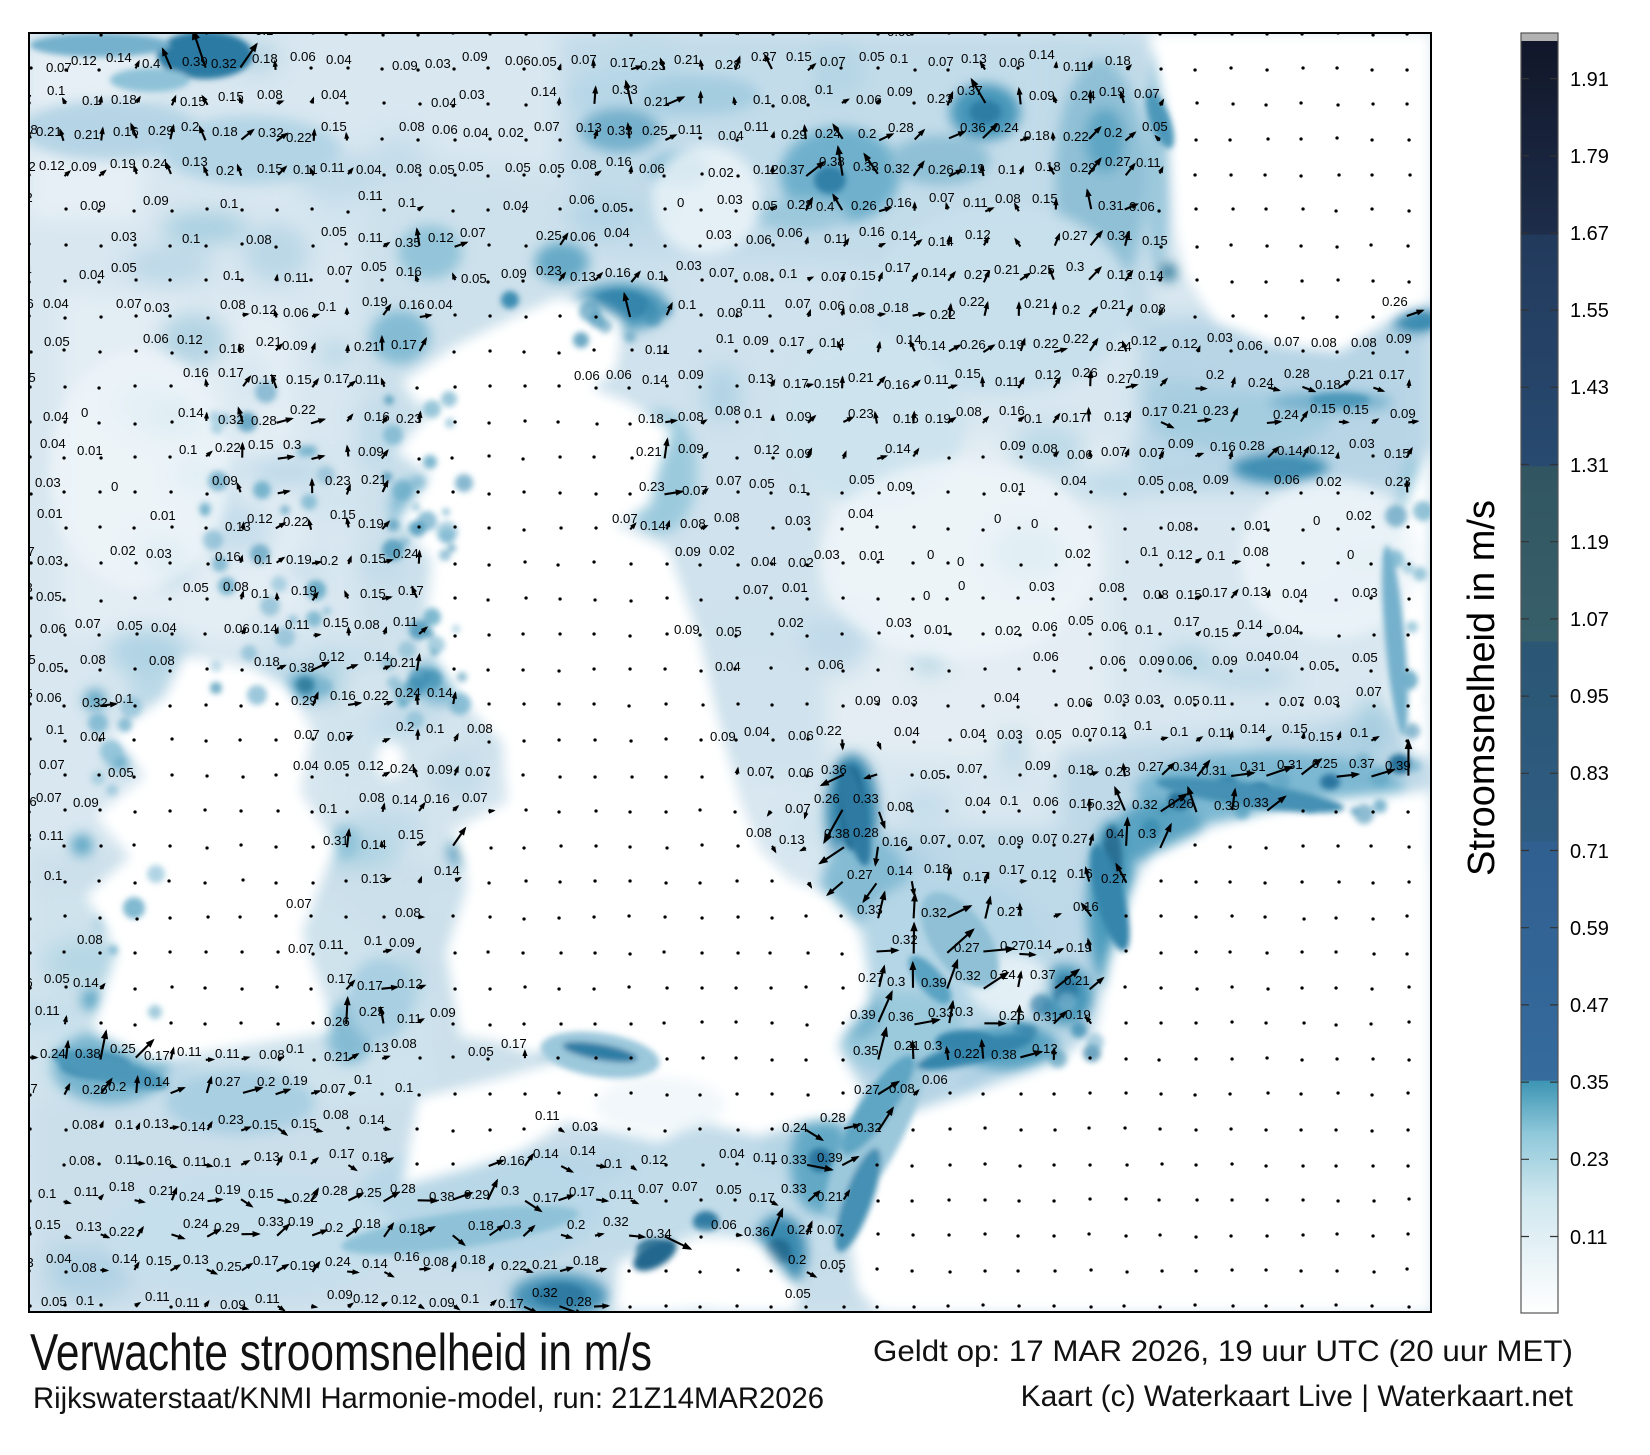 The image size is (1650, 1455). What do you see at coordinates (1013, 487) in the screenshot?
I see `svg-text: 0.01` at bounding box center [1013, 487].